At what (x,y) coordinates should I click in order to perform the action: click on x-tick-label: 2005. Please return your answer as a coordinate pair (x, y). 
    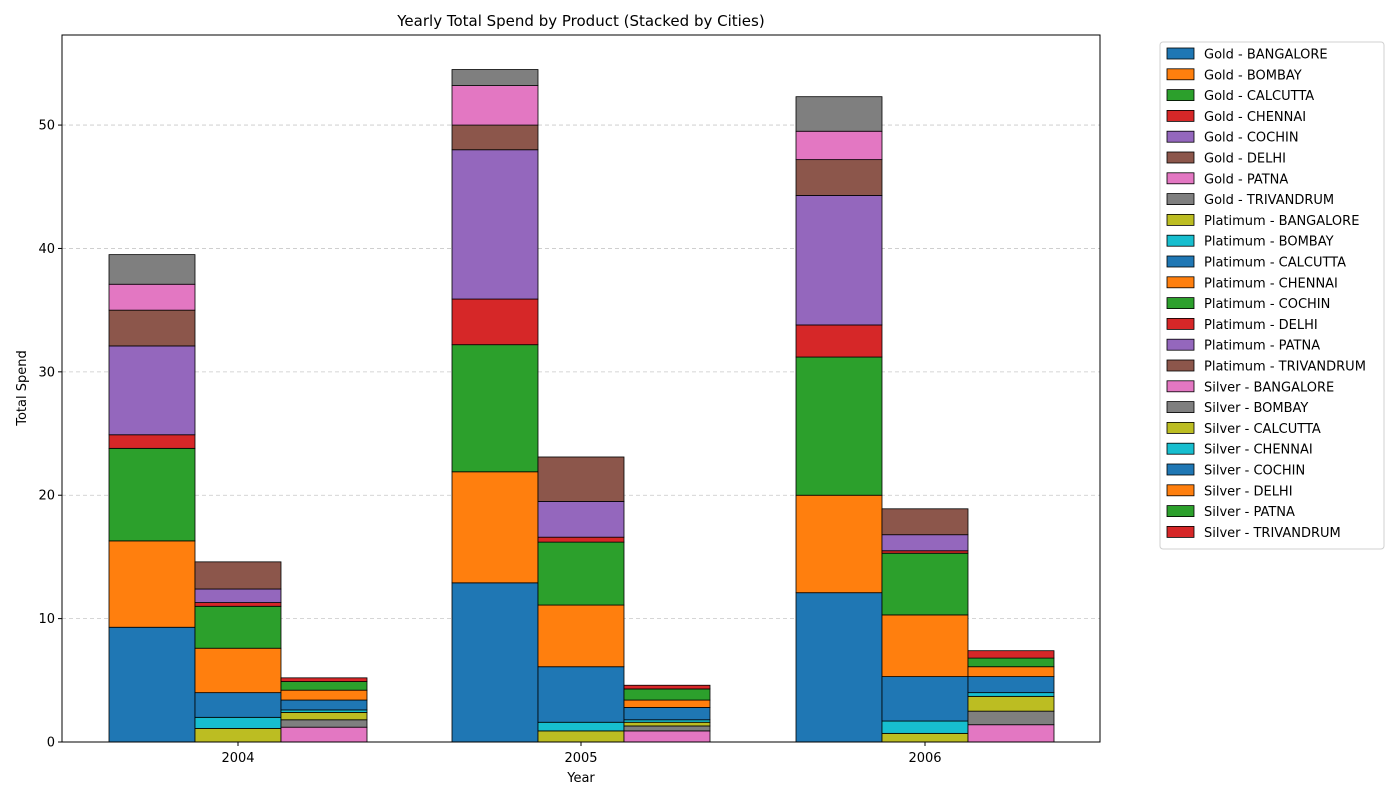
    Looking at the image, I should click on (580, 758).